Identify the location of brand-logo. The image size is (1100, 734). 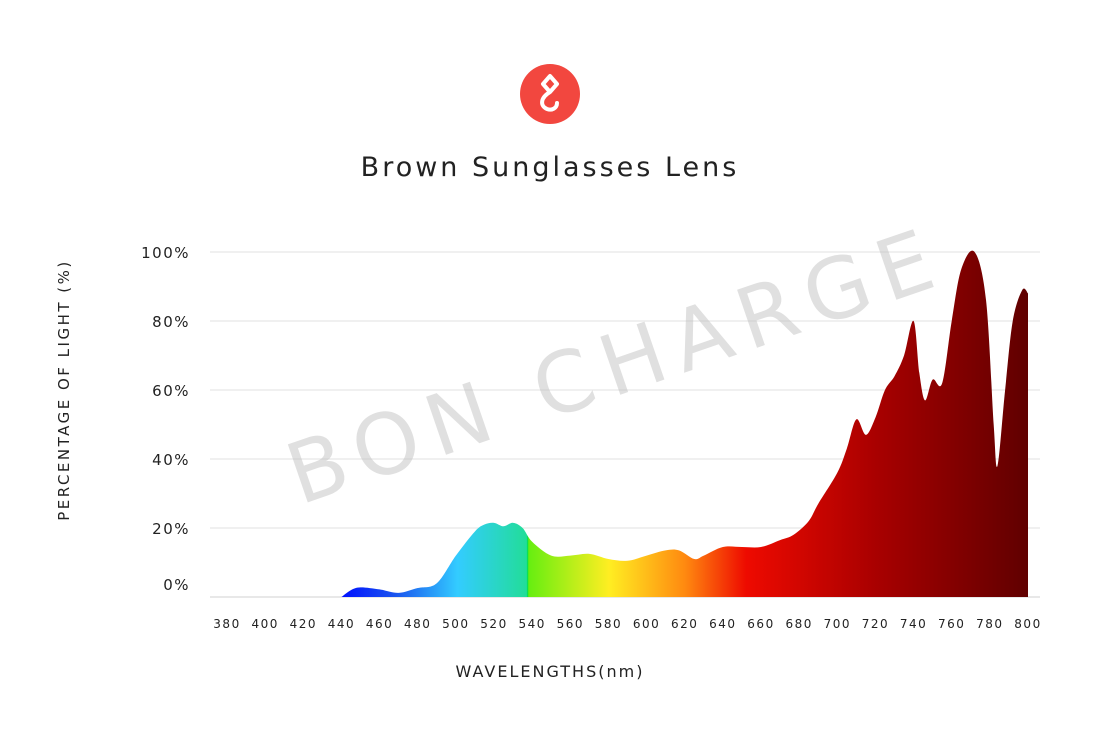
(550, 94).